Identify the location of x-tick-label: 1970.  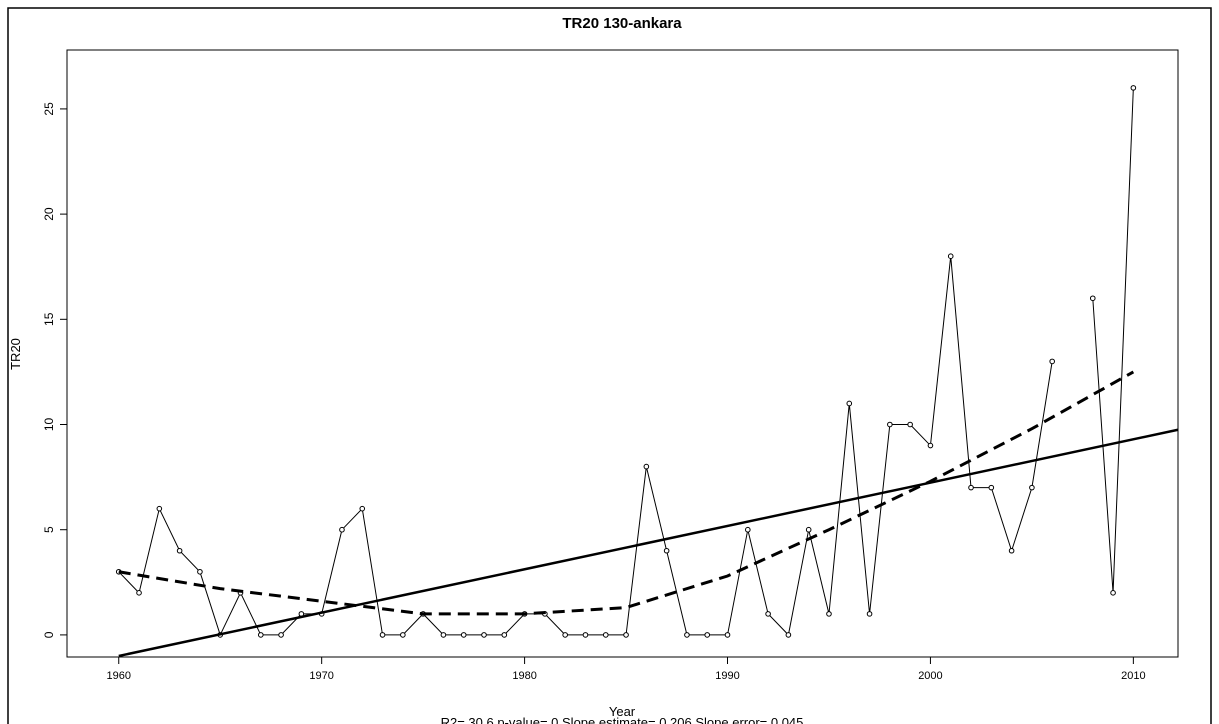
(321, 676).